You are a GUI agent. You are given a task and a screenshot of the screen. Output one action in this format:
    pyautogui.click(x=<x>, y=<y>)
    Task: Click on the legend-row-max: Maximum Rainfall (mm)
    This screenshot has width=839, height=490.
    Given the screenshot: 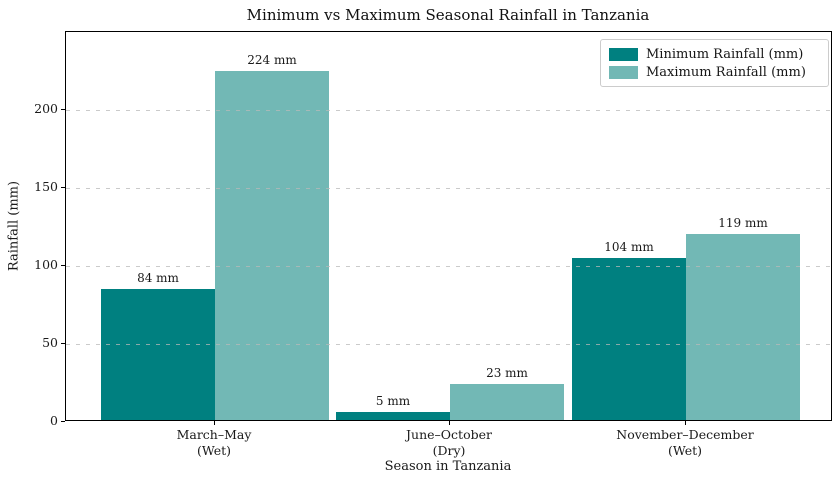 What is the action you would take?
    pyautogui.click(x=714, y=72)
    